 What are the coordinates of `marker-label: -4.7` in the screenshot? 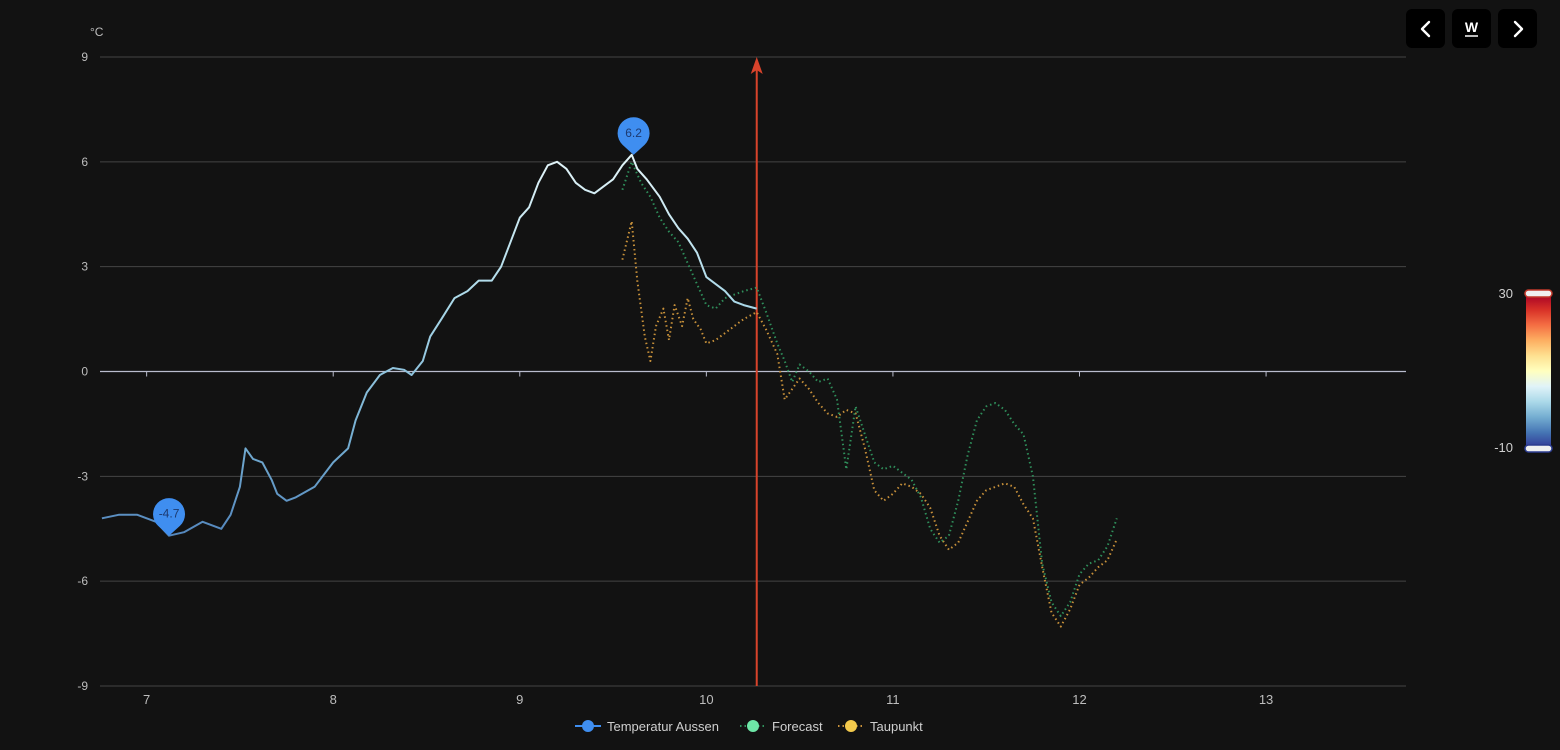 It's located at (169, 514).